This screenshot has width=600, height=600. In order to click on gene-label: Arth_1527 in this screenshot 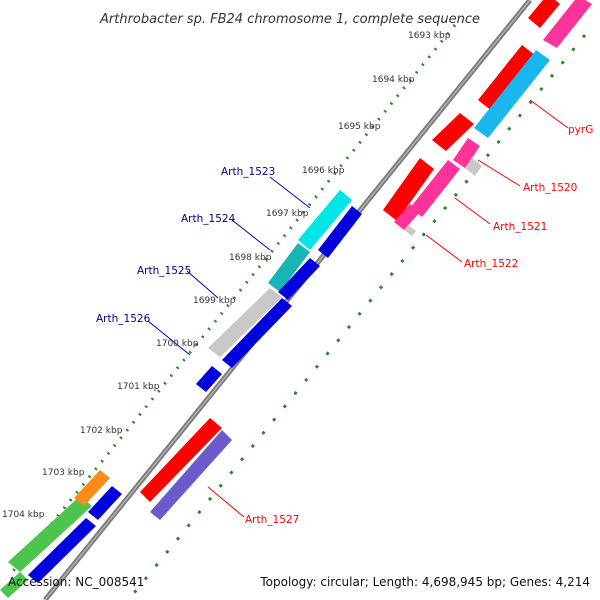, I will do `click(272, 520)`.